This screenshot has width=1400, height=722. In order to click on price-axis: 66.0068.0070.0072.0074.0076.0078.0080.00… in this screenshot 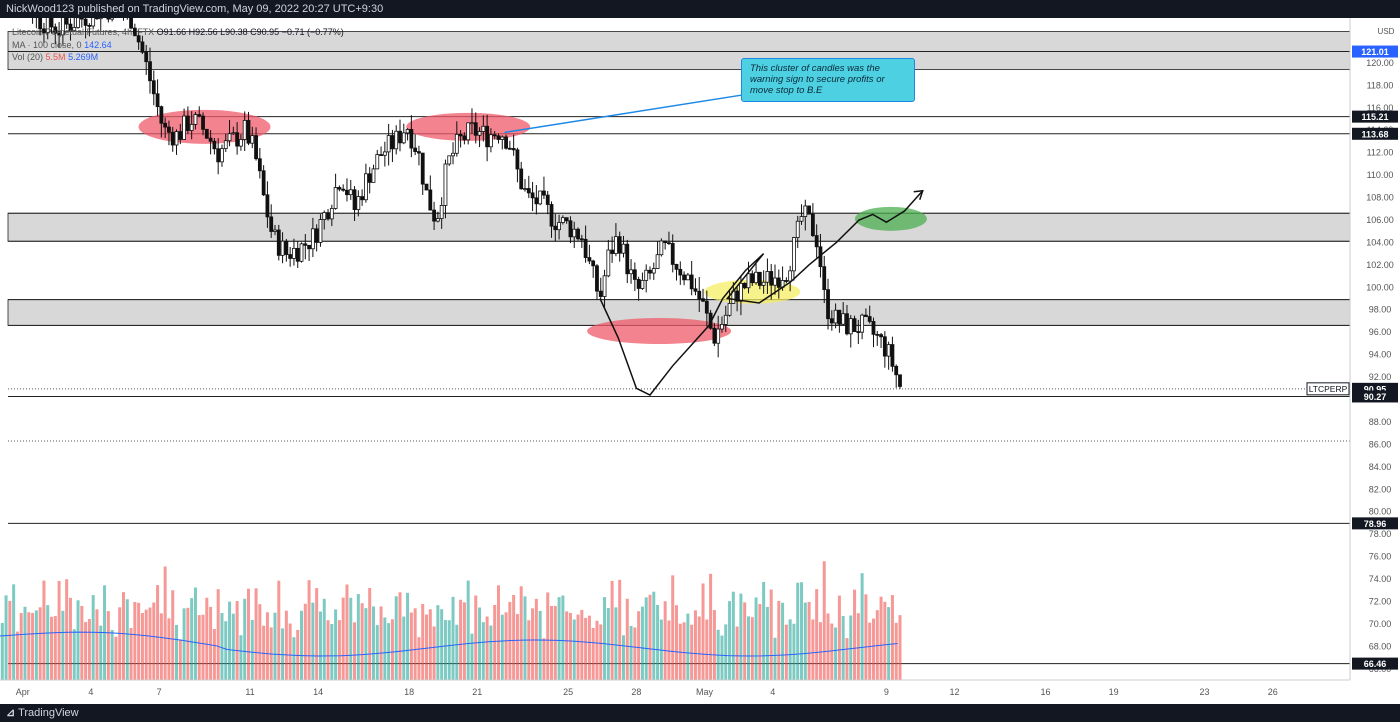, I will do `click(1353, 349)`.